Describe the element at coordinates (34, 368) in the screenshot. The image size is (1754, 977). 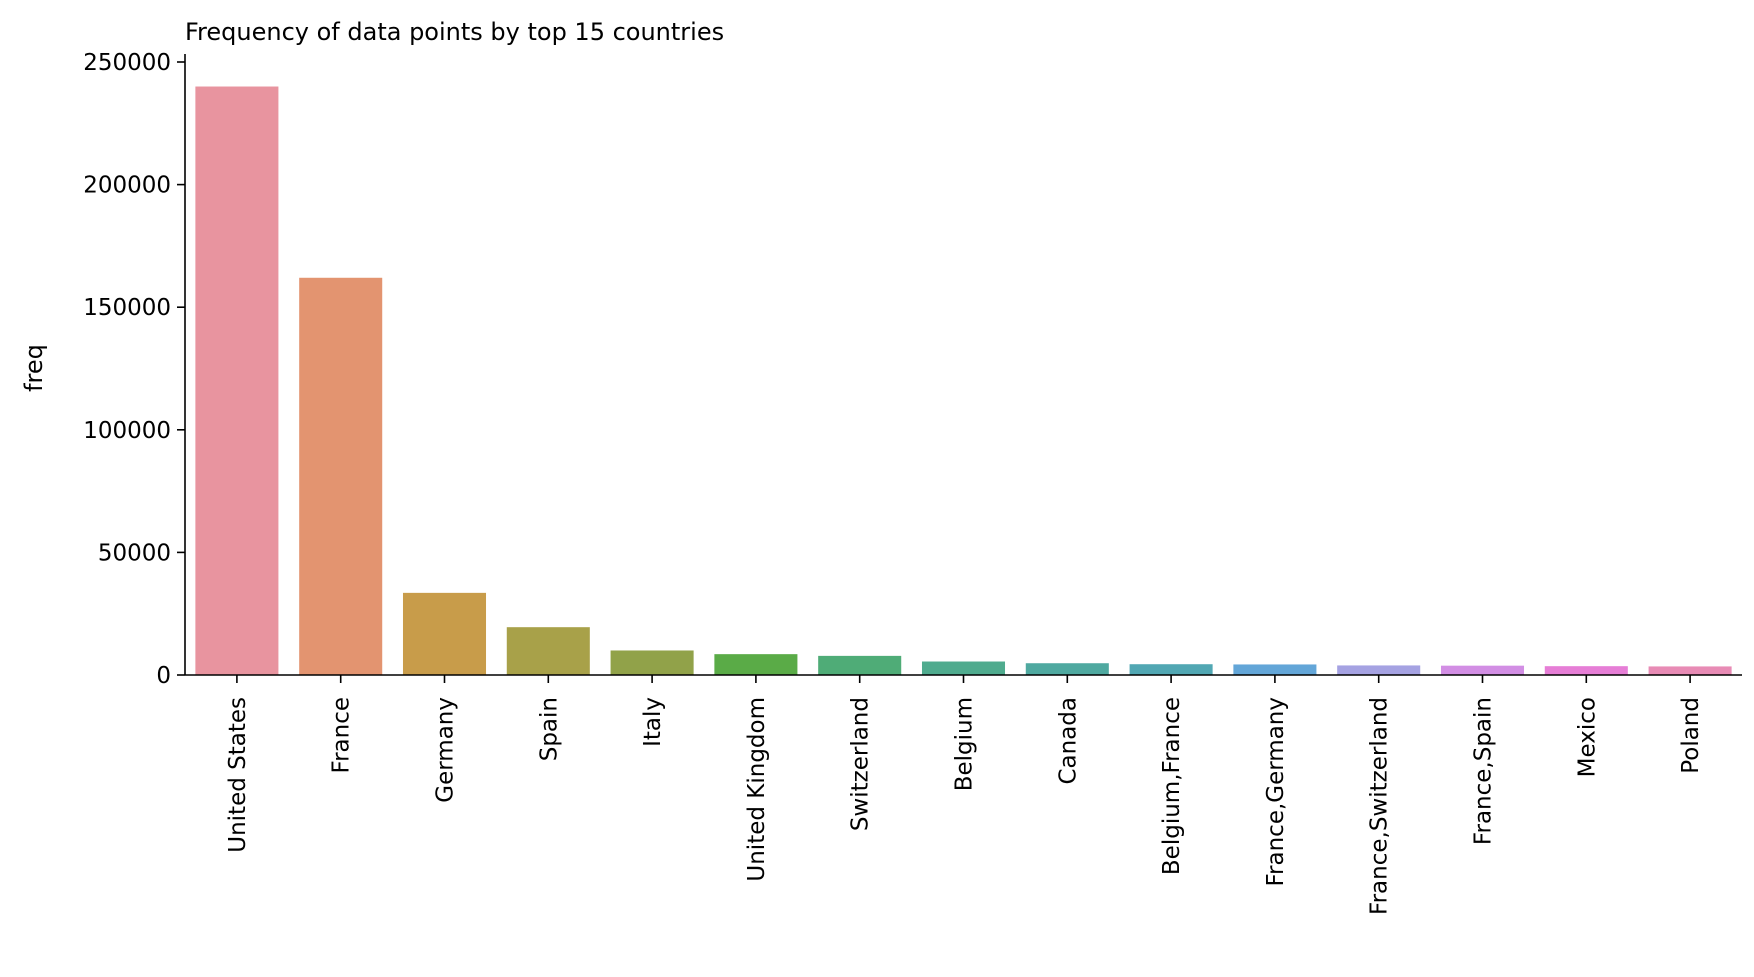
I see `y-axis-label: freq` at that location.